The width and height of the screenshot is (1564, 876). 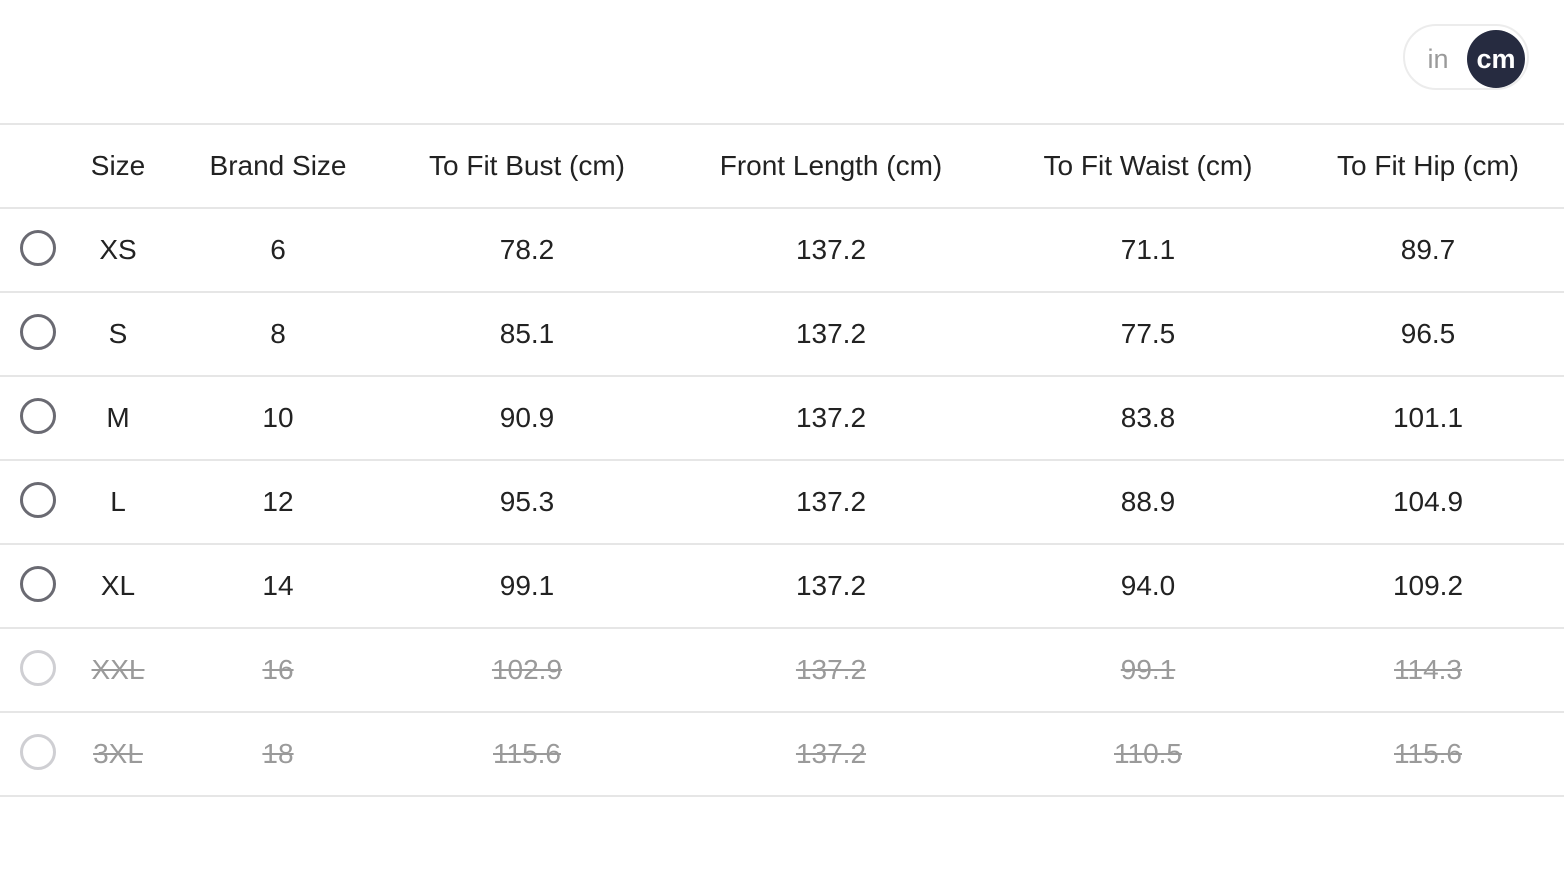 I want to click on cell-bust: 99.1, so click(x=527, y=585).